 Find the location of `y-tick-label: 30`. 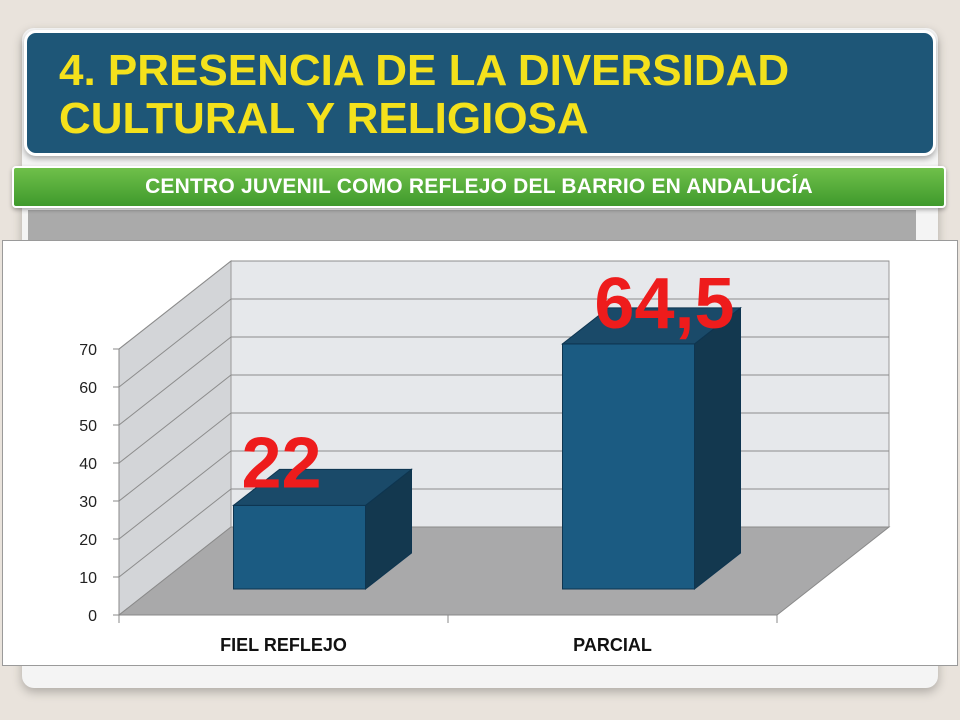

y-tick-label: 30 is located at coordinates (88, 502).